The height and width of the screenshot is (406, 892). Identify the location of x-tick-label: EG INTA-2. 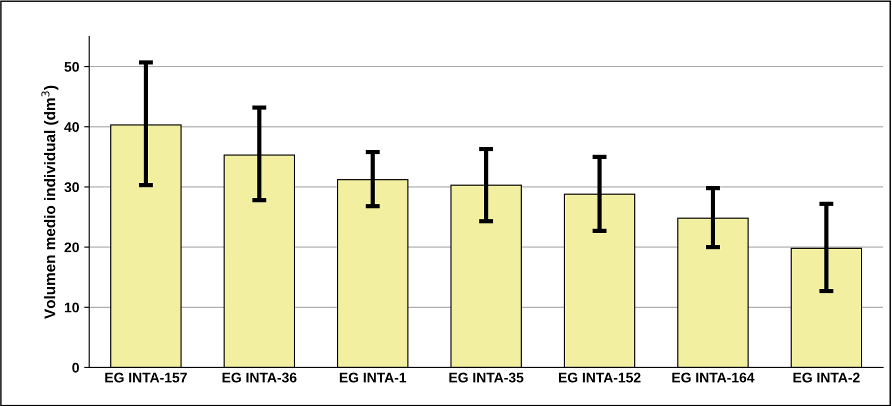
(826, 377).